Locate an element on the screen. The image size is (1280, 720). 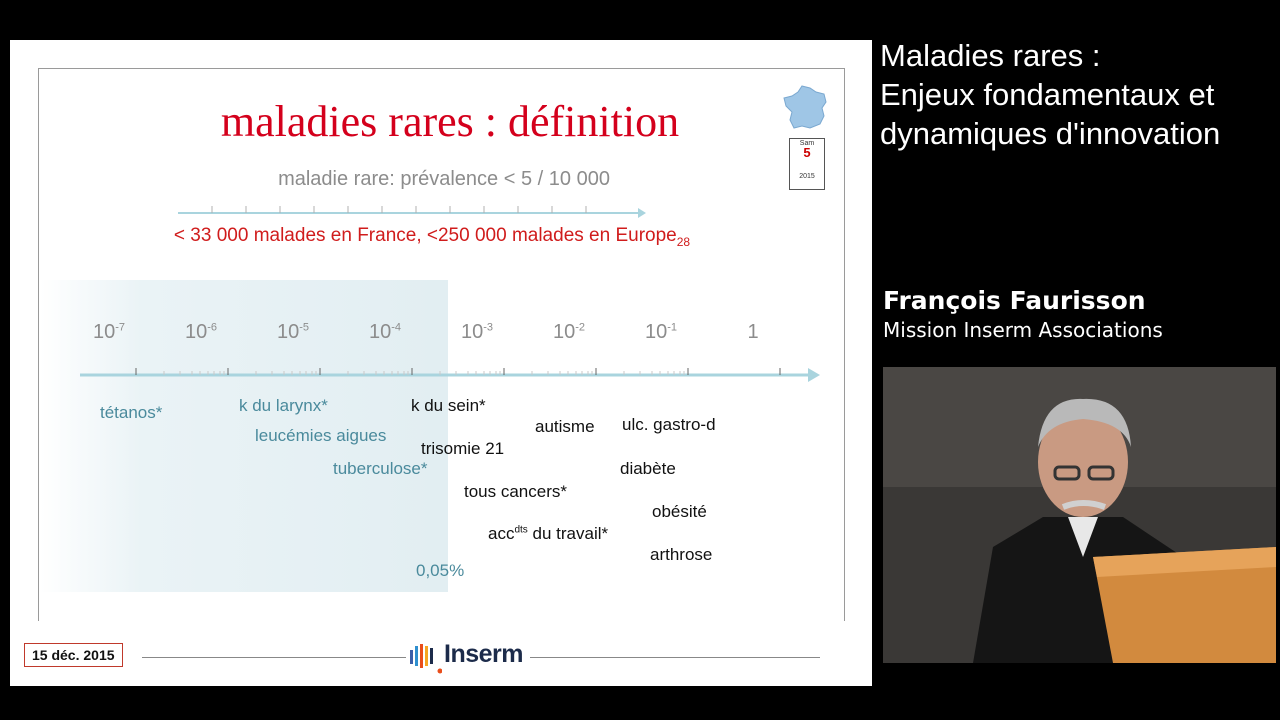
axis-tick-label: 10⁻³ is located at coordinates (477, 332).